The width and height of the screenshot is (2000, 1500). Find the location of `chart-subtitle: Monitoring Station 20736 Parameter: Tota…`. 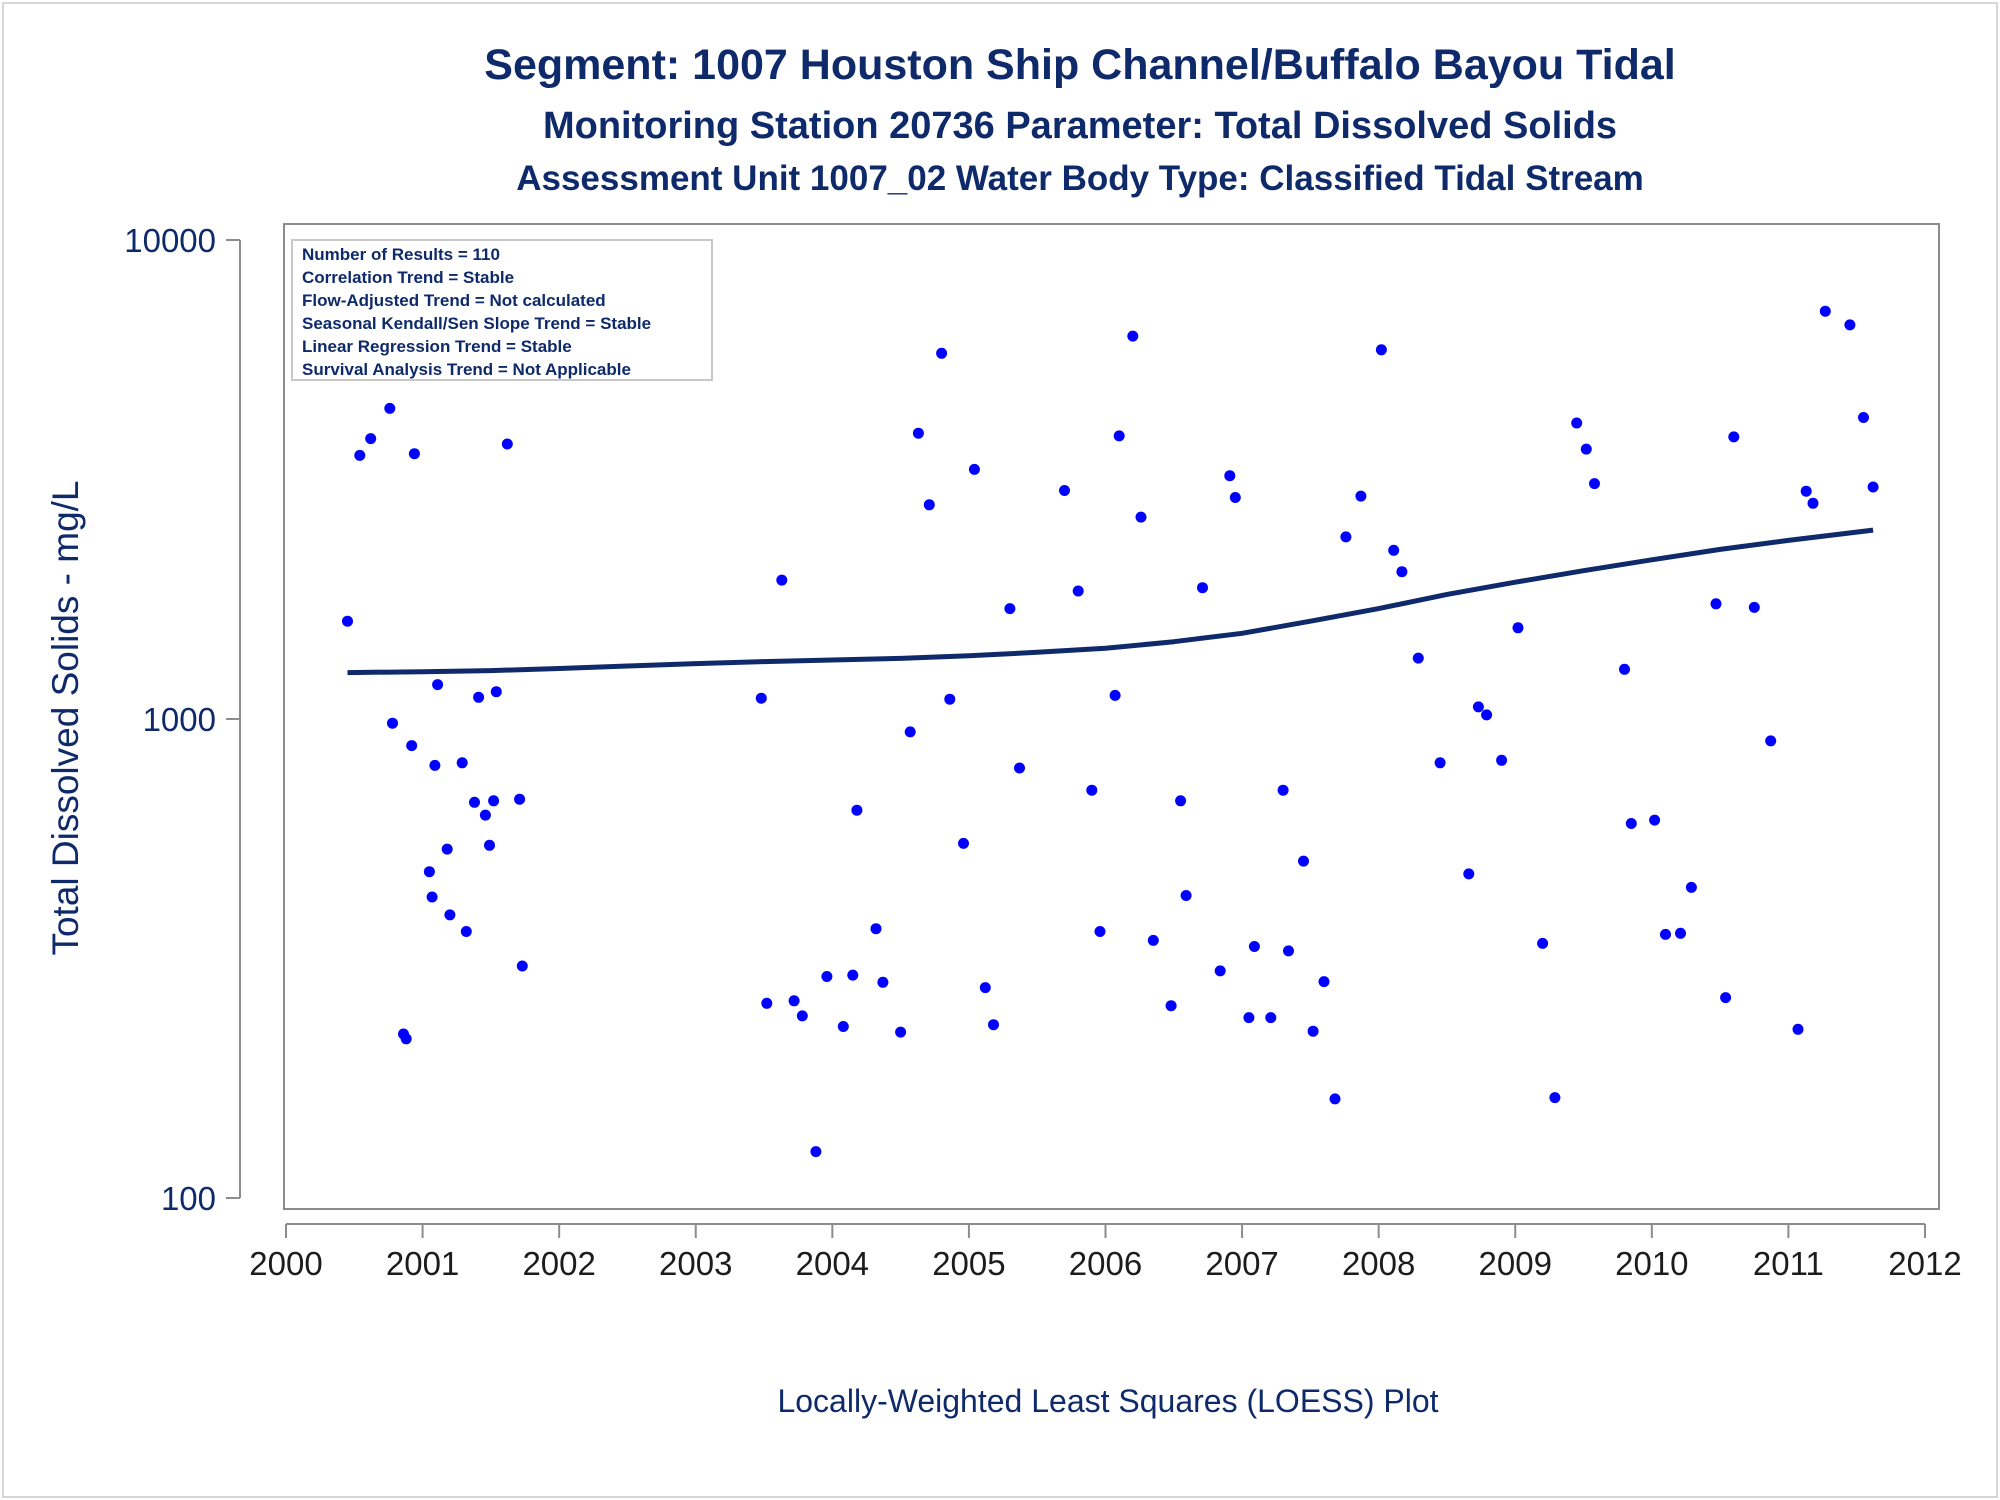

chart-subtitle: Monitoring Station 20736 Parameter: Tota… is located at coordinates (1080, 126).